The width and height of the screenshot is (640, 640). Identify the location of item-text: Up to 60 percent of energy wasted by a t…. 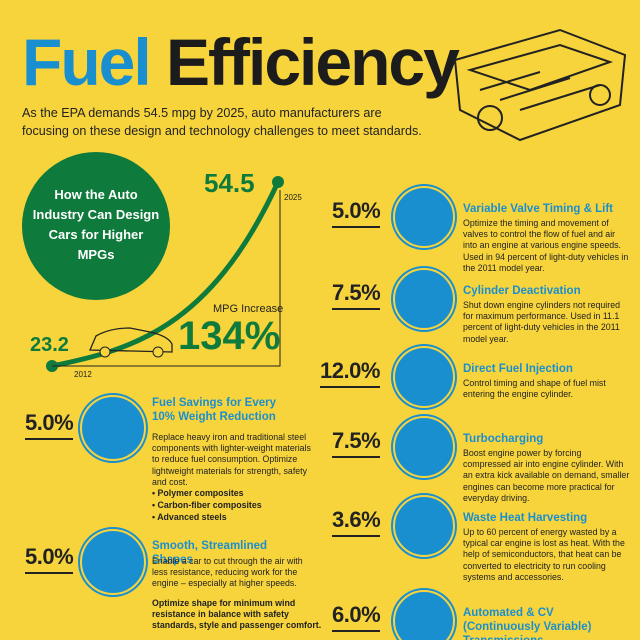
(544, 554).